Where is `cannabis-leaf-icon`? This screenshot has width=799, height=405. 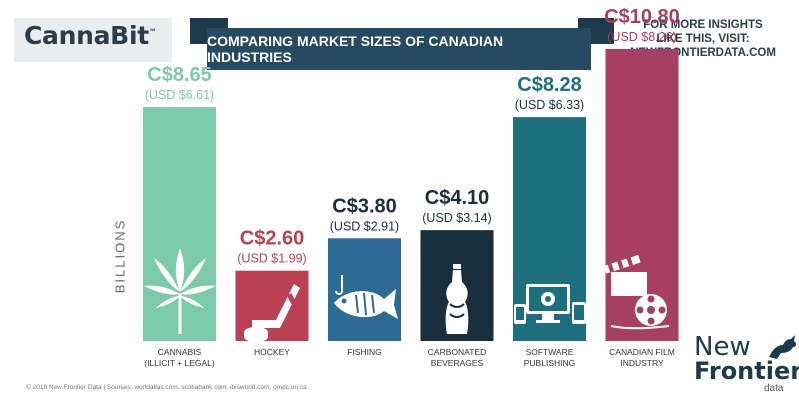
cannabis-leaf-icon is located at coordinates (180, 291).